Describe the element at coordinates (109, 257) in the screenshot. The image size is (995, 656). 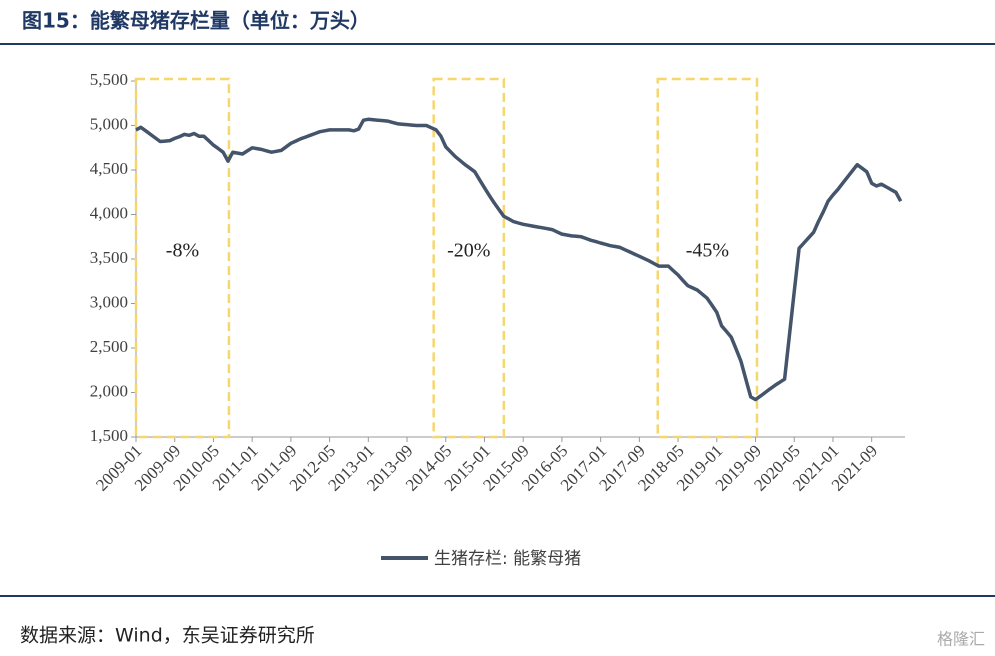
I see `y-tick-label: 3,500` at that location.